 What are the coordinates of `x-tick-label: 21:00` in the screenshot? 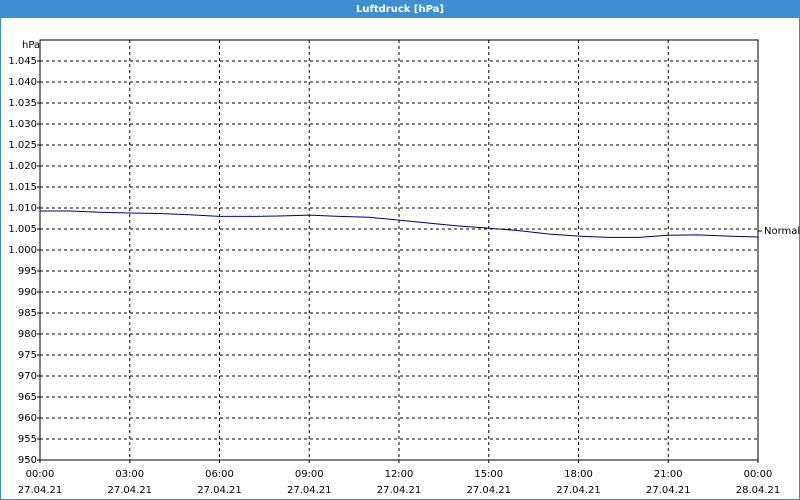 It's located at (668, 474).